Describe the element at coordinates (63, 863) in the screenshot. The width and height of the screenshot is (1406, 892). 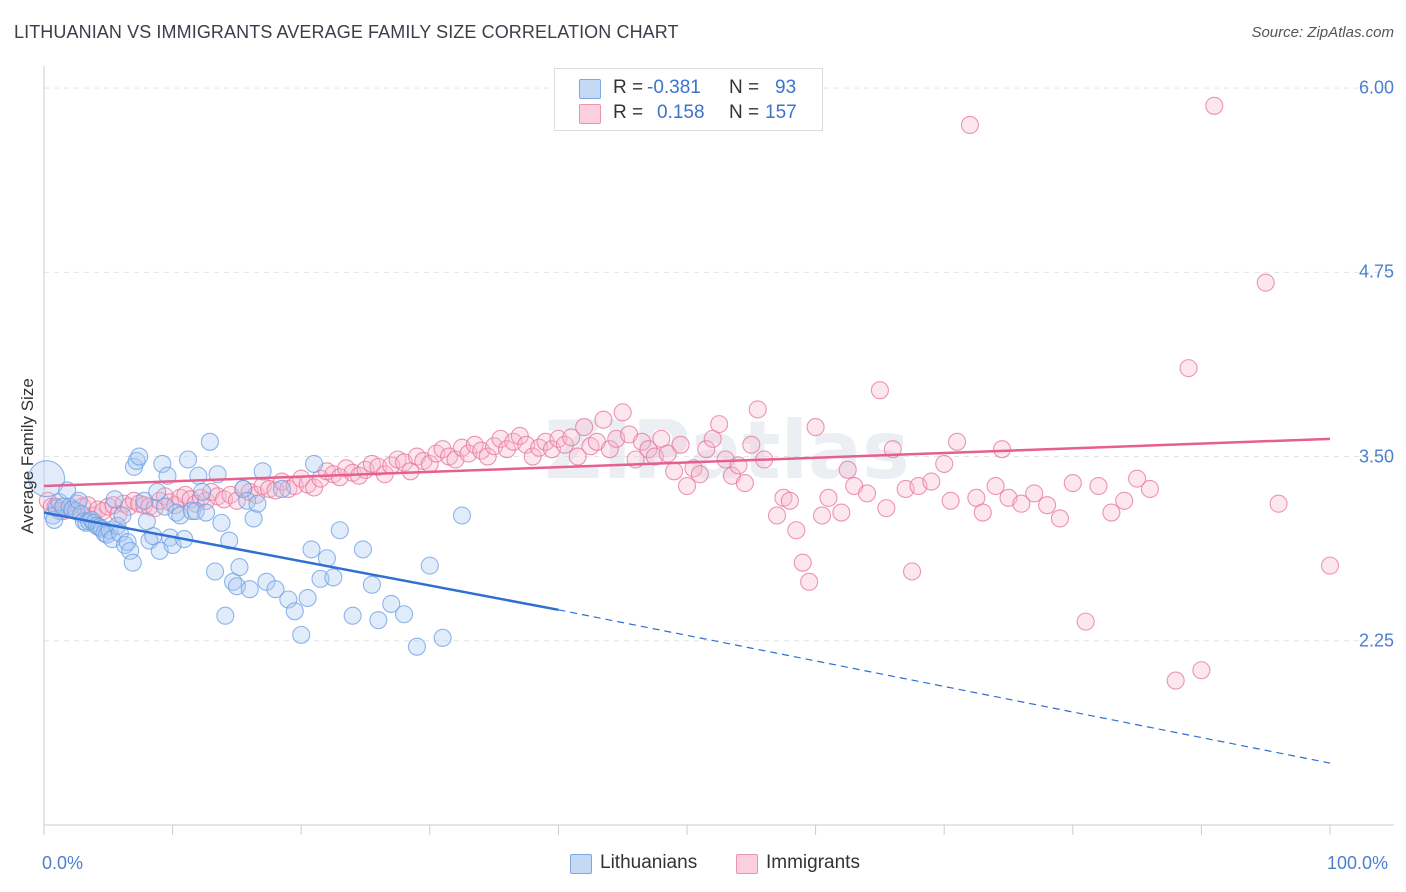
I see `x-tick-label-min: 0.0%` at that location.